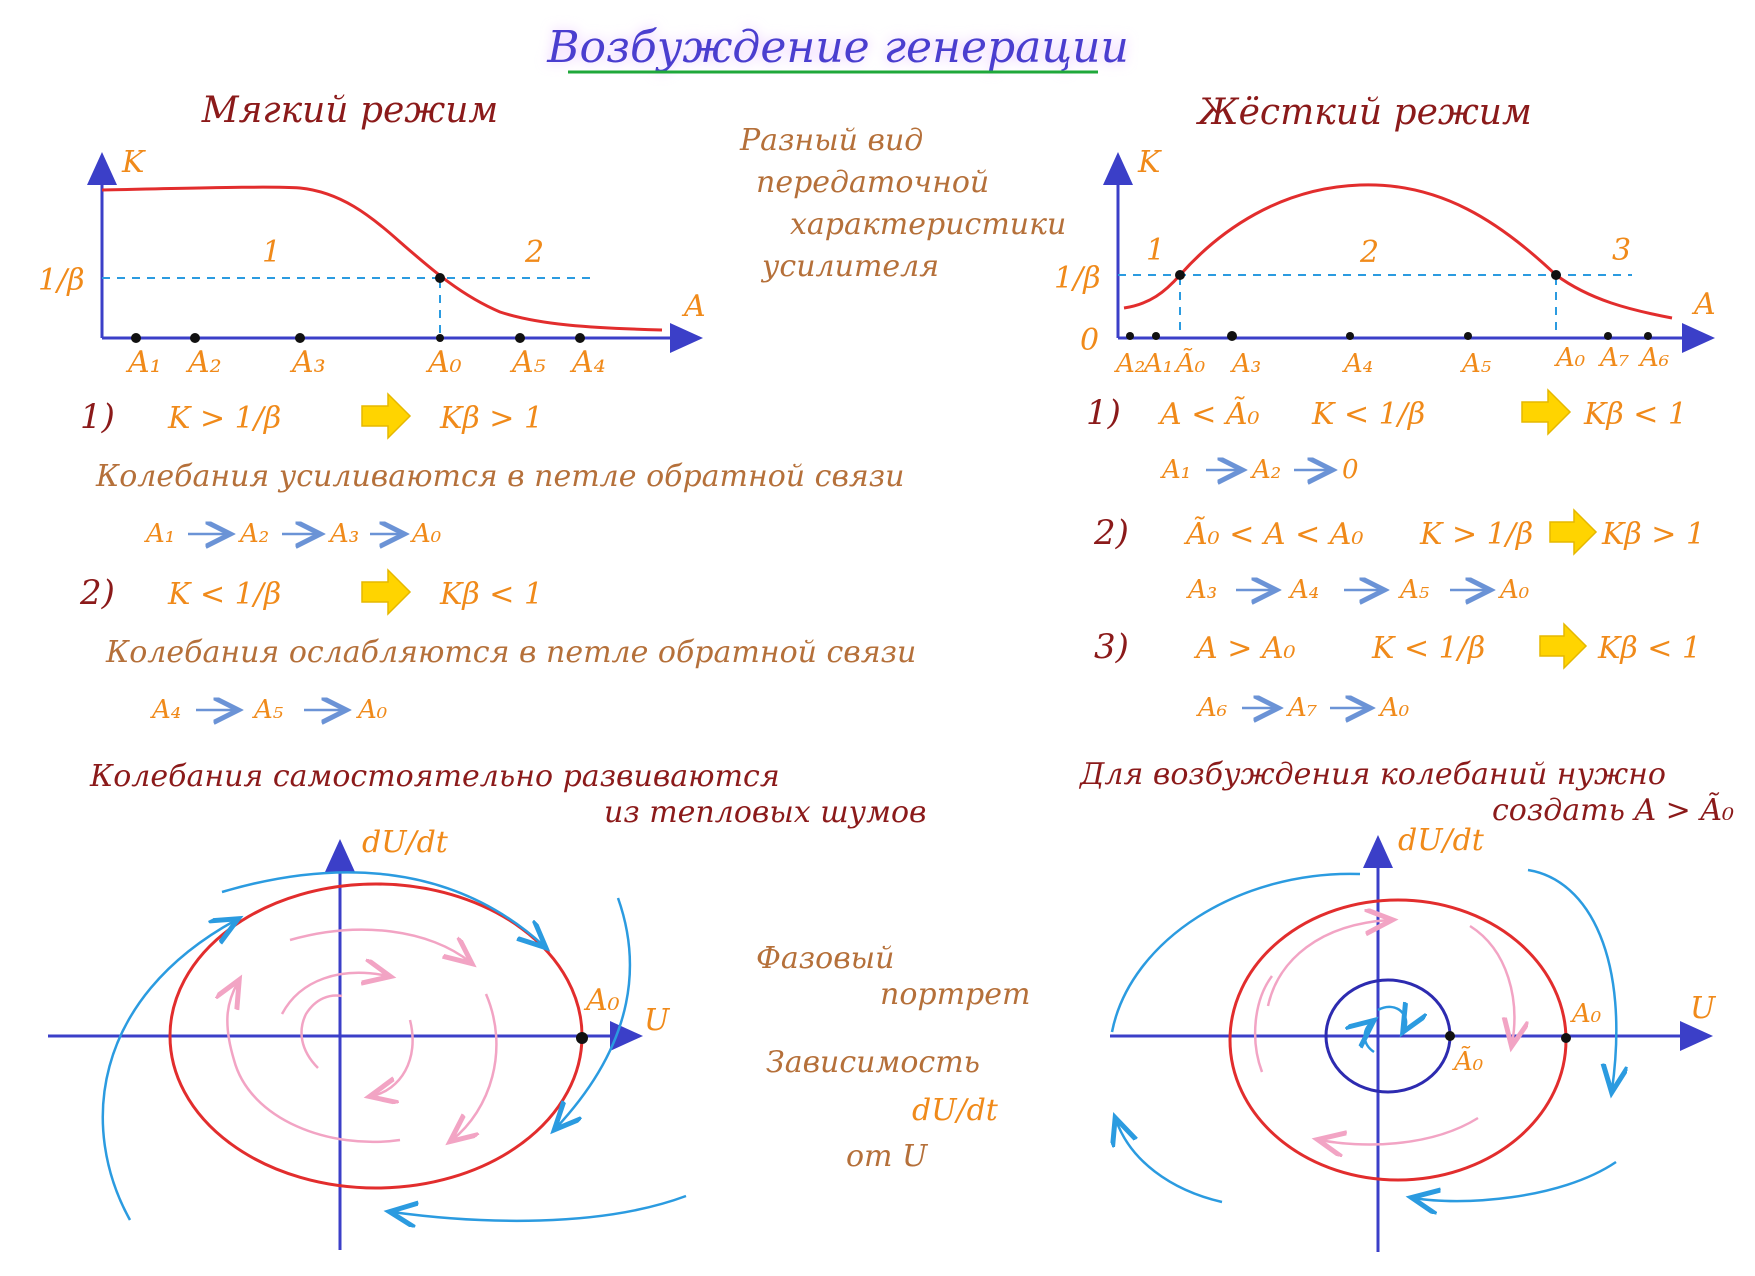 The image size is (1755, 1276). What do you see at coordinates (849, 266) in the screenshot?
I see `note-line: усилителя` at bounding box center [849, 266].